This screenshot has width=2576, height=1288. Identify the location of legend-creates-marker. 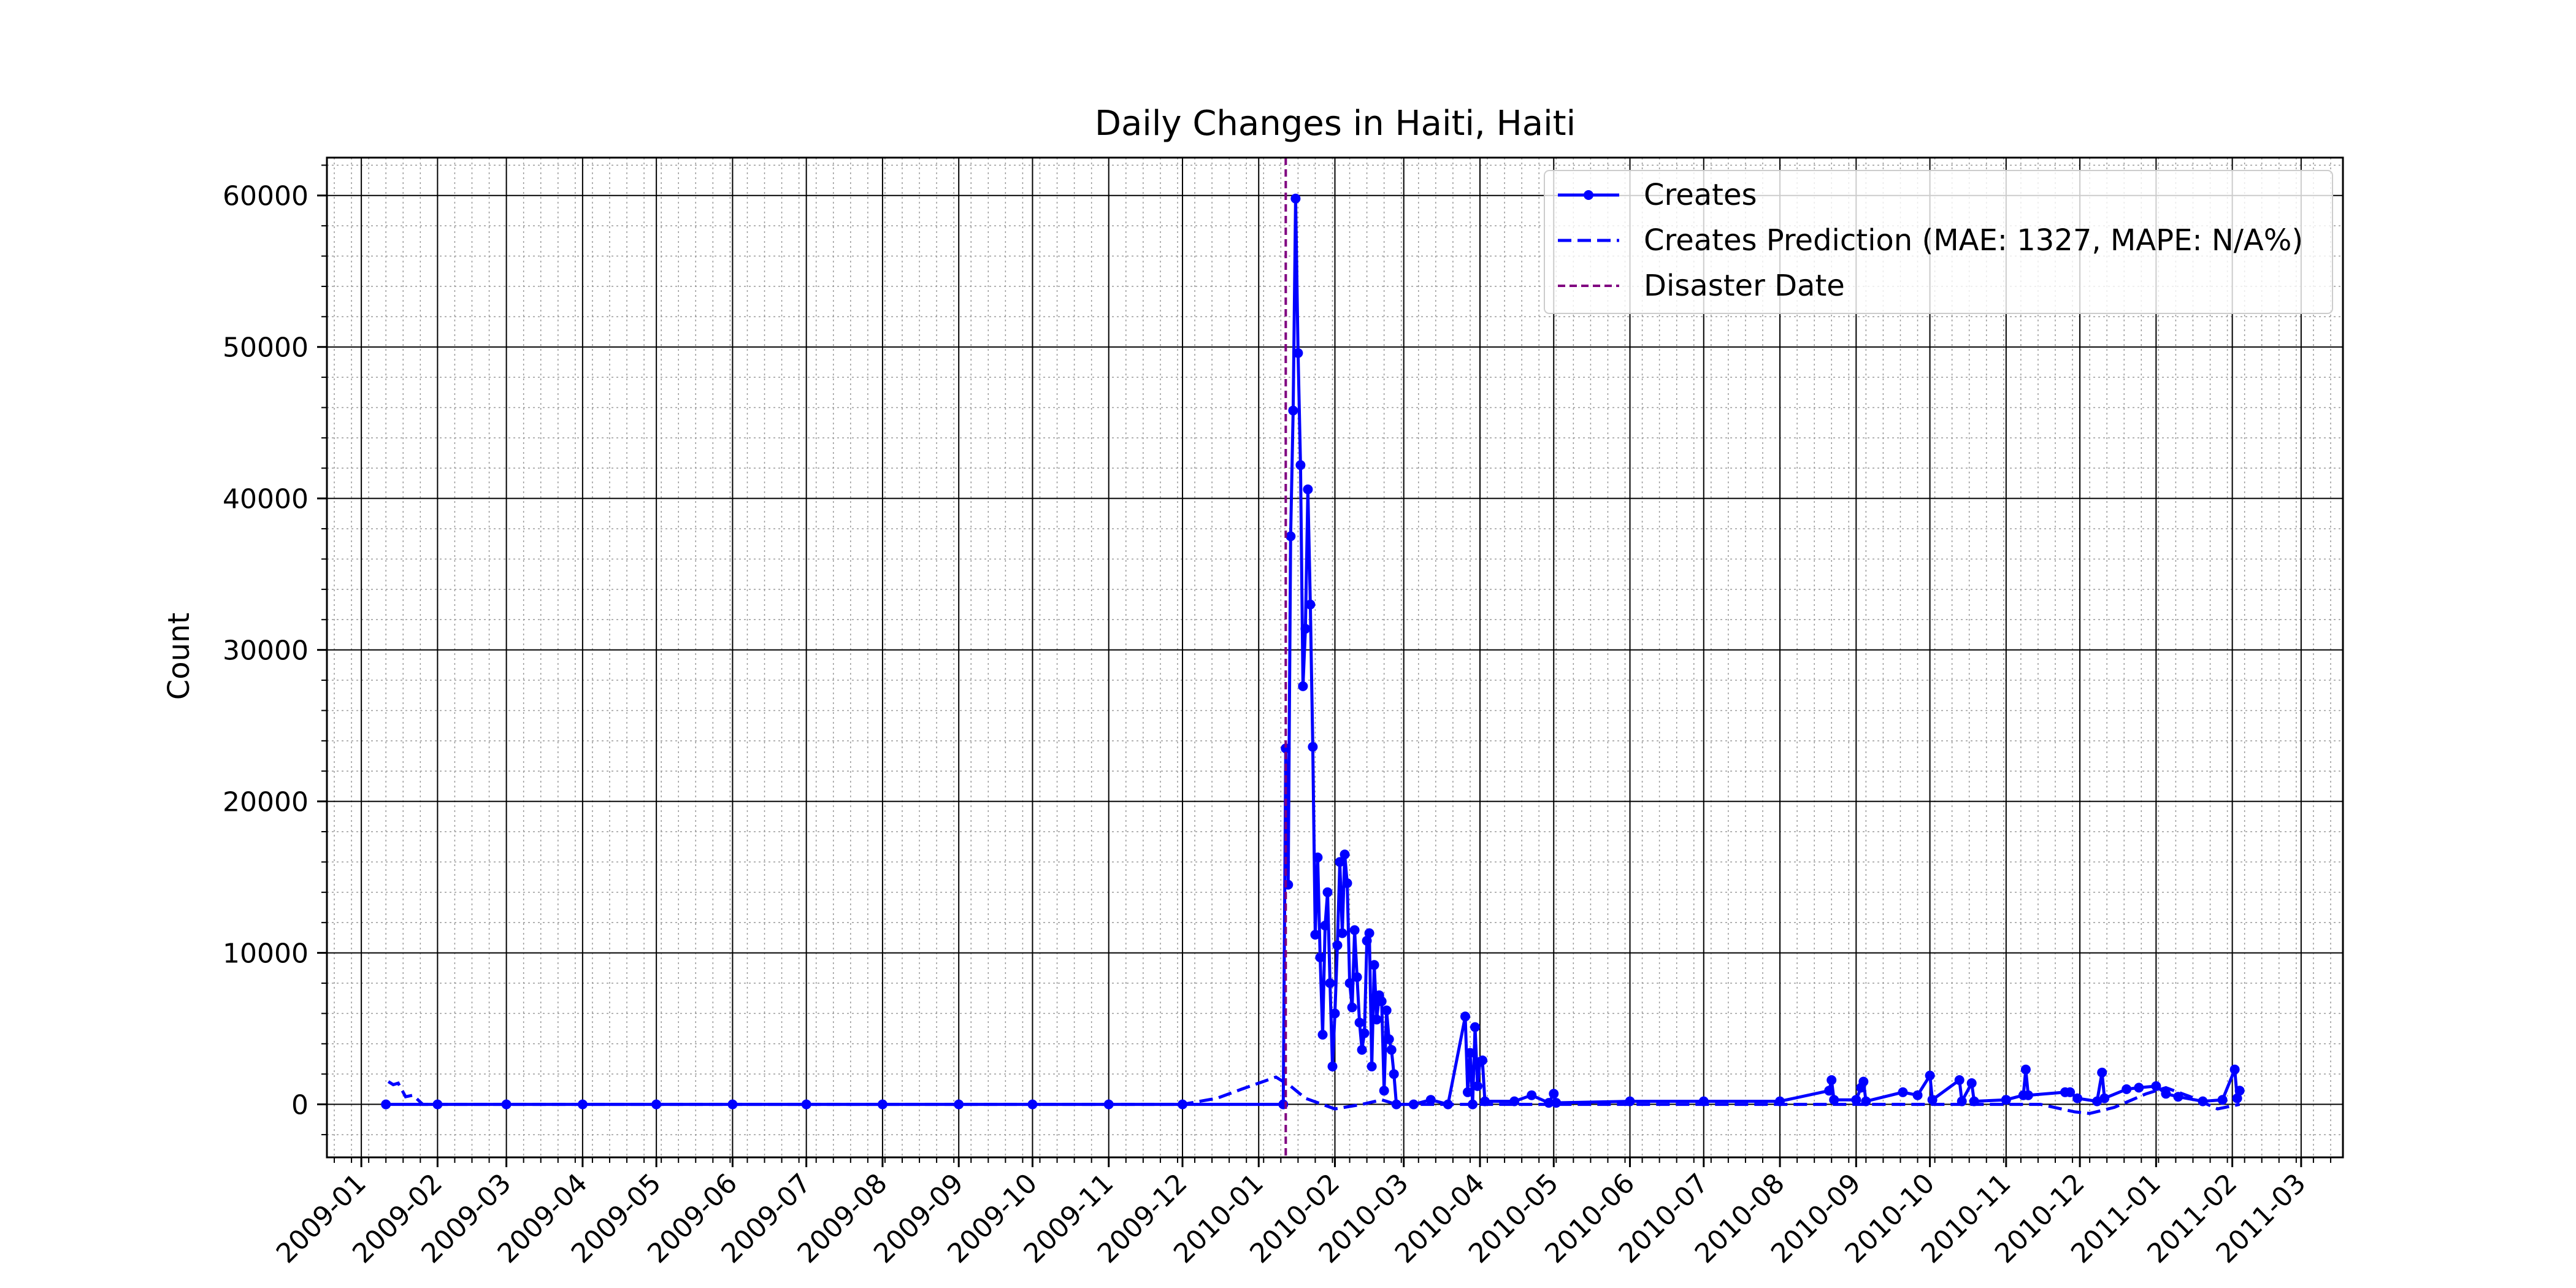
(1588, 195).